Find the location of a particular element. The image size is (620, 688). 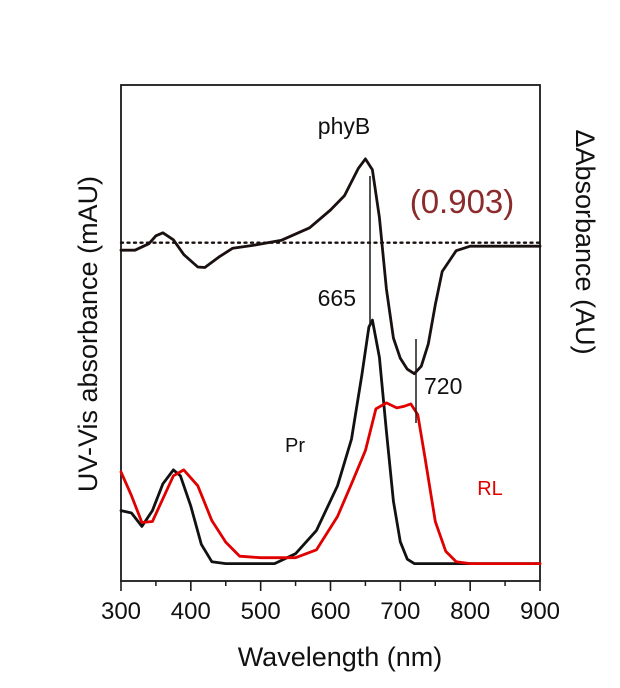

x-tick-label: 500 is located at coordinates (261, 611).